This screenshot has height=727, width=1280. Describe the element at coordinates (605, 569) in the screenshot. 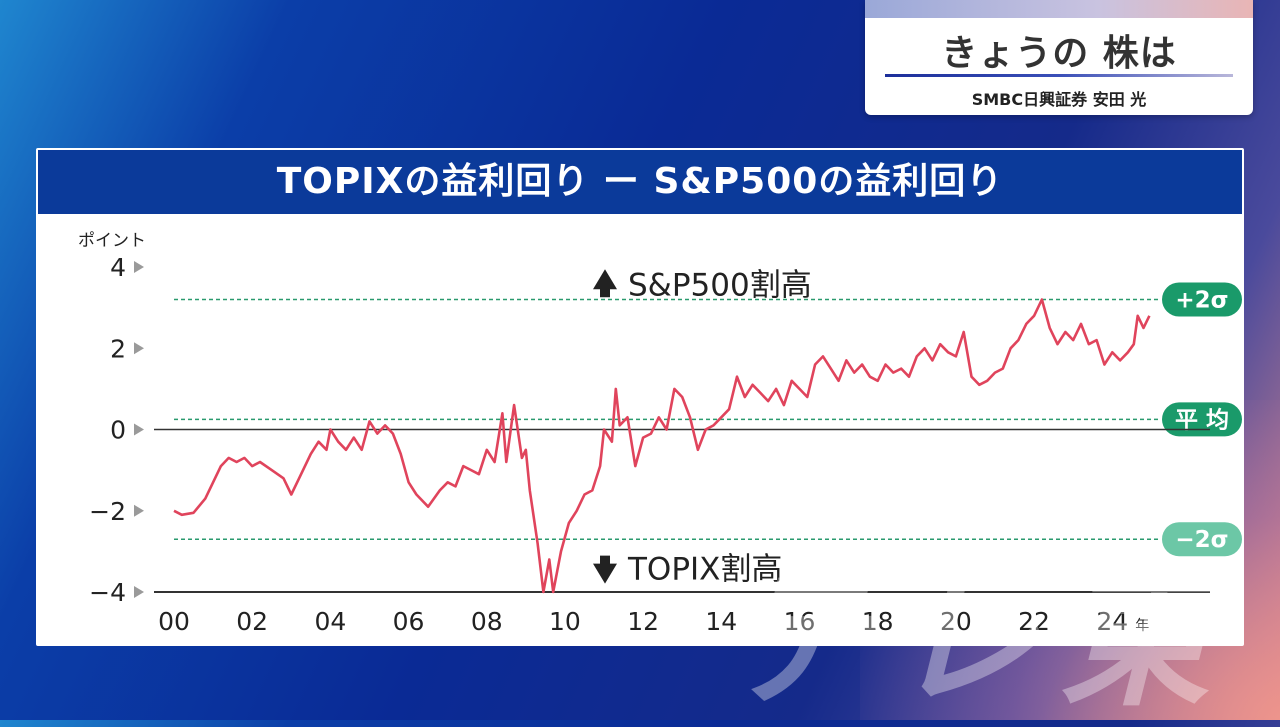

I see `down-arrow-icon` at that location.